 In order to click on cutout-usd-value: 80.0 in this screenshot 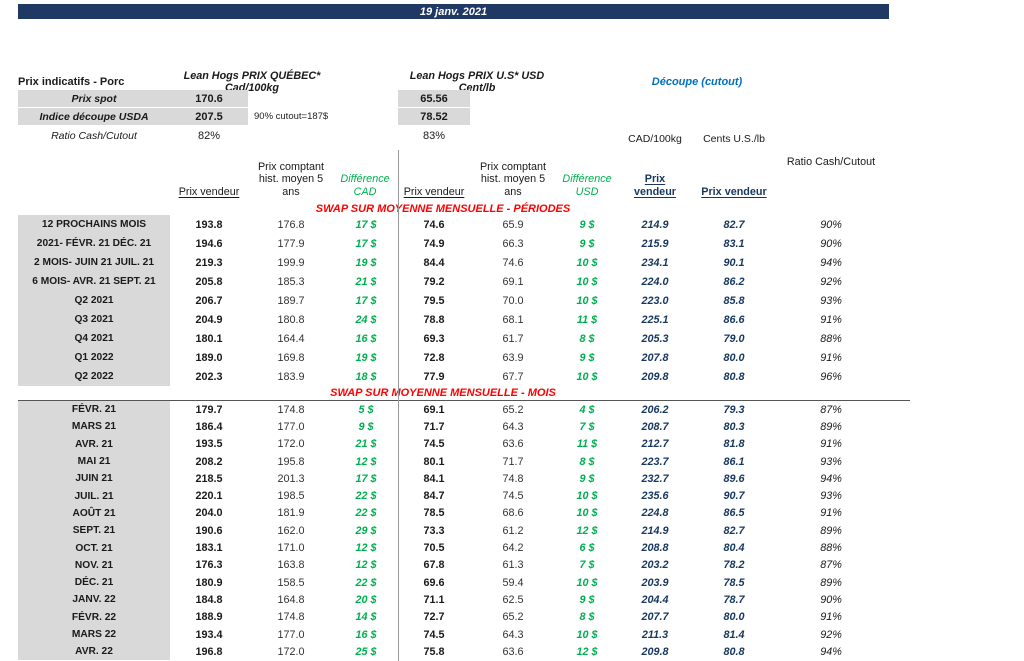, I will do `click(734, 617)`.